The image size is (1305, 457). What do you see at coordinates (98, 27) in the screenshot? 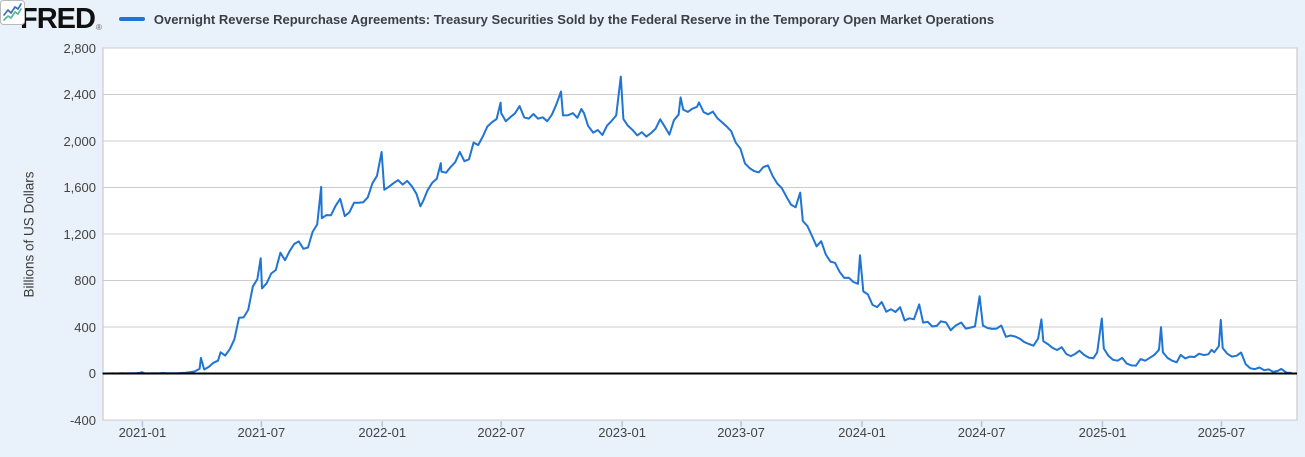
I see `registered-trademark-mark: ®` at bounding box center [98, 27].